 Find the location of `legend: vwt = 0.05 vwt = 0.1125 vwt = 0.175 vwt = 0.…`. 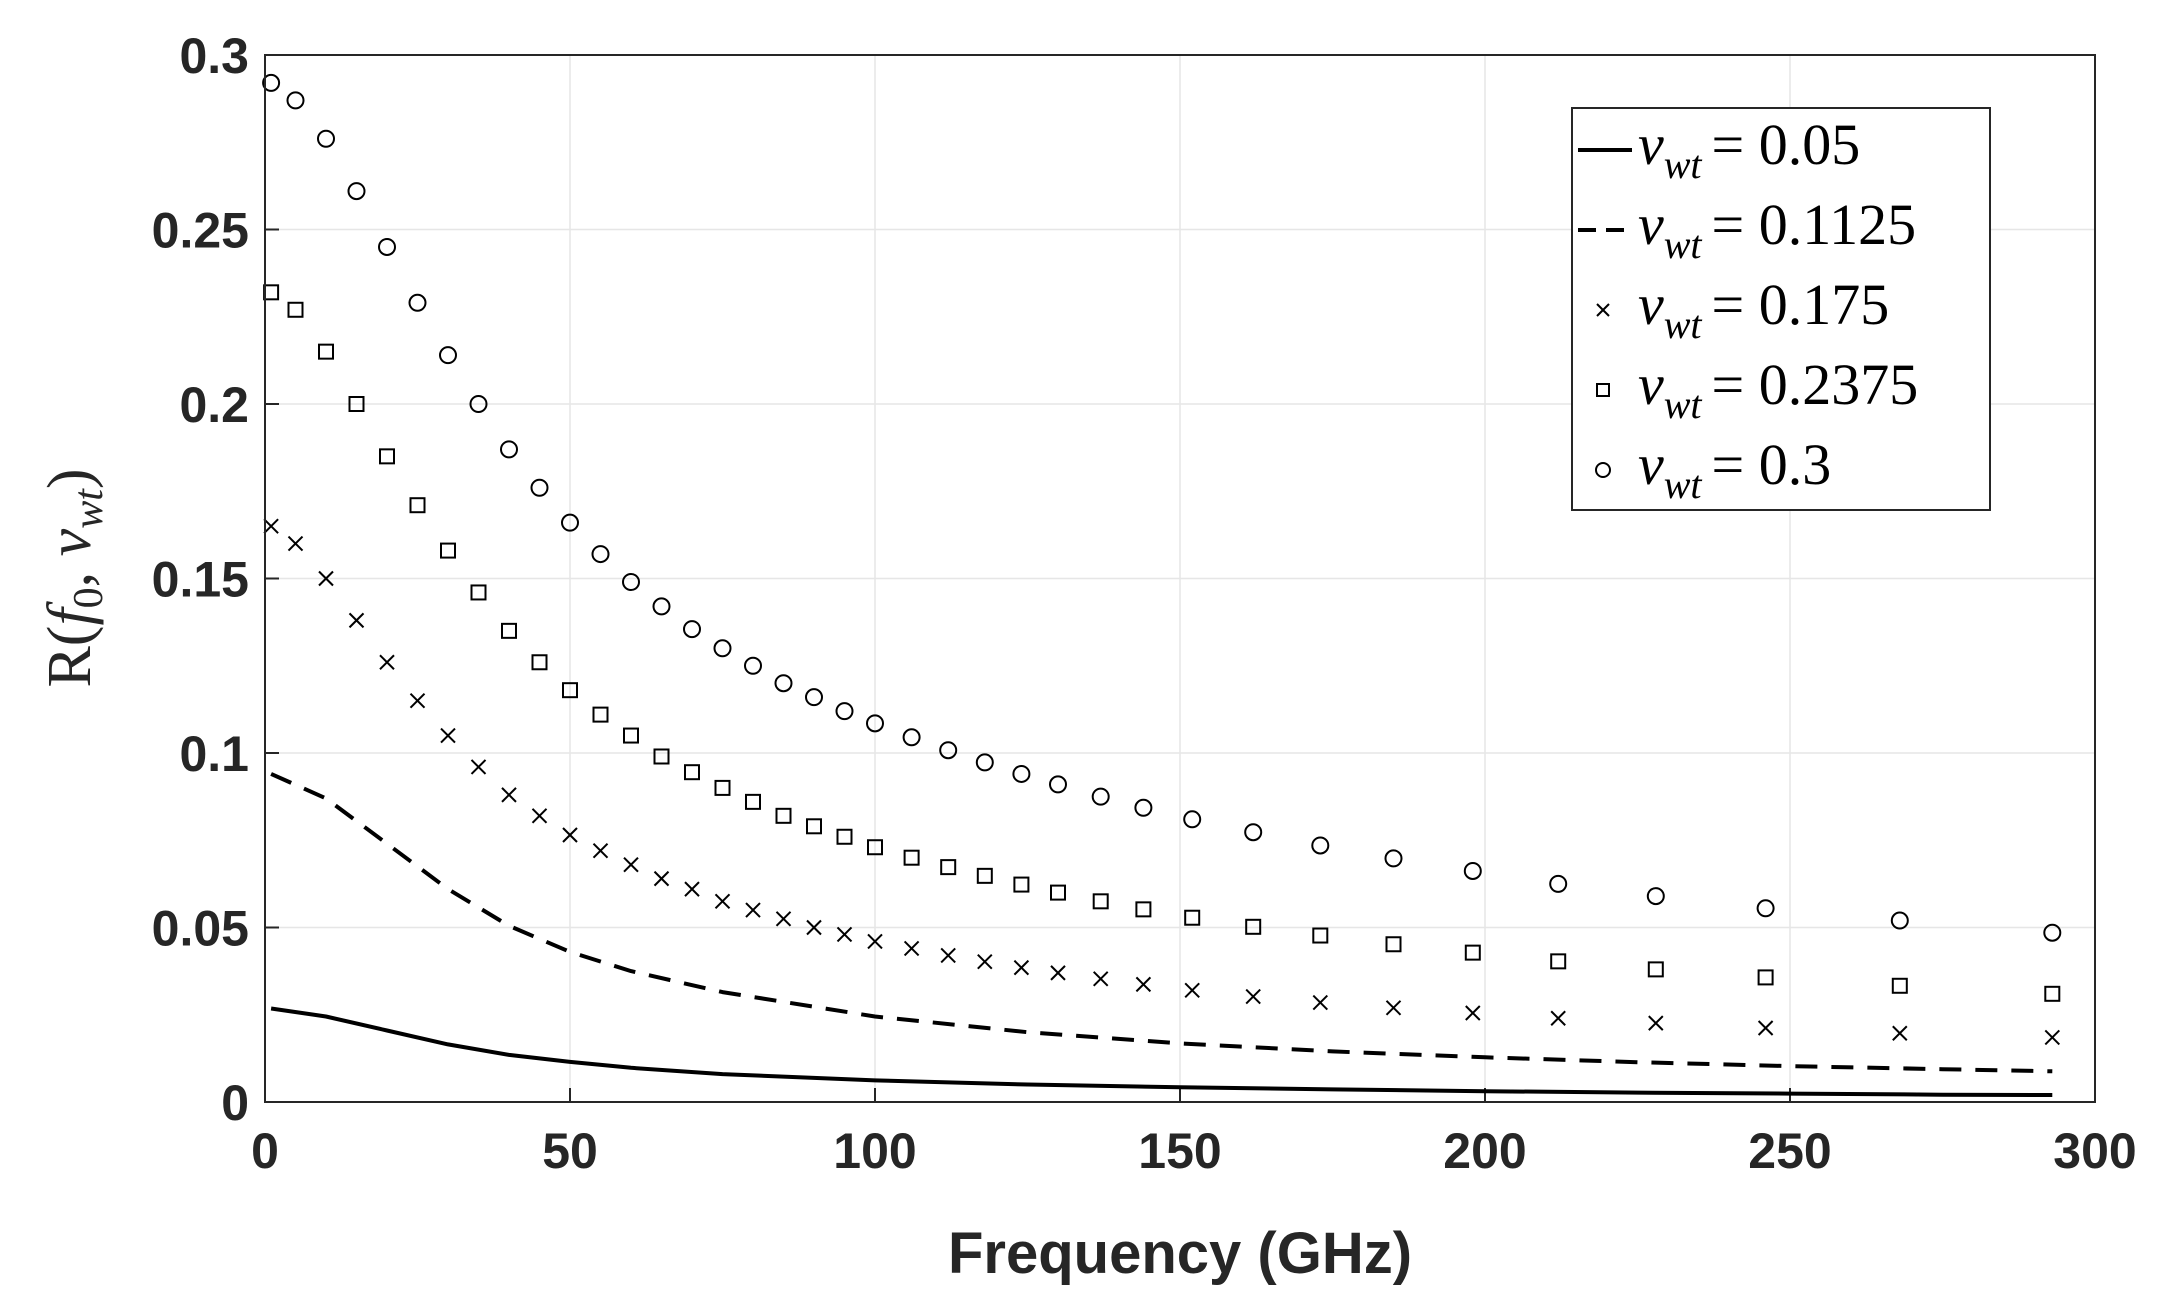

legend: vwt = 0.05 vwt = 0.1125 vwt = 0.175 vwt = 0.… is located at coordinates (1781, 309).